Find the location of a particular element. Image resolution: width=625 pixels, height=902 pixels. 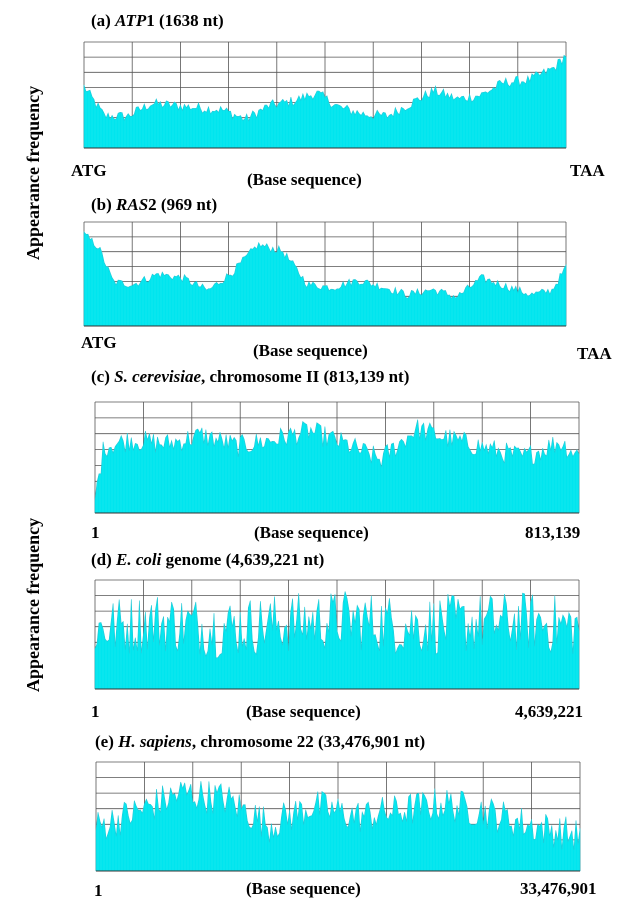

y-axis-label-lower: Appearance frequency is located at coordinates (33, 604).